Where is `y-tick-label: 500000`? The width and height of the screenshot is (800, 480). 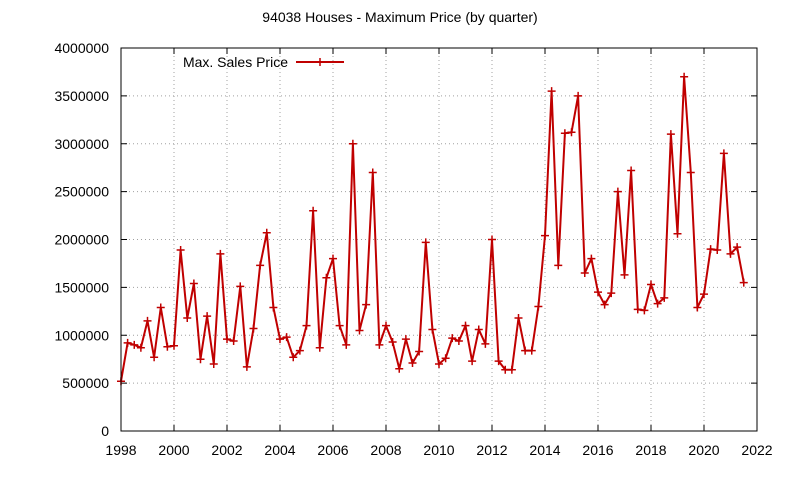
y-tick-label: 500000 is located at coordinates (85, 383).